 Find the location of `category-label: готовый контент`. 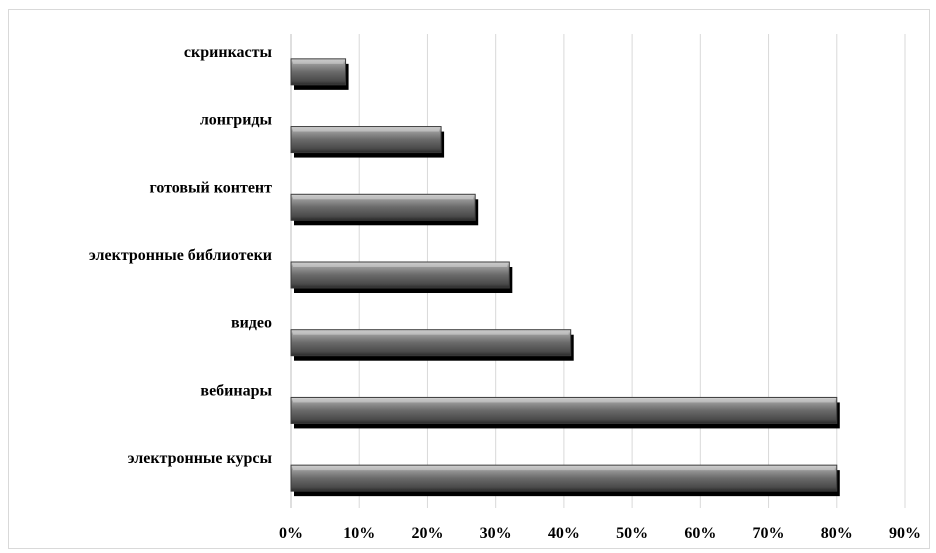

category-label: готовый контент is located at coordinates (210, 187).